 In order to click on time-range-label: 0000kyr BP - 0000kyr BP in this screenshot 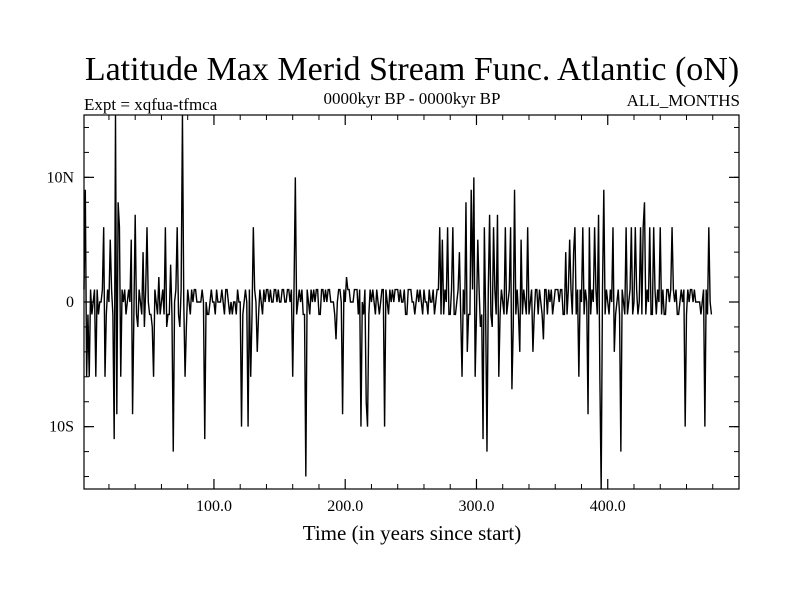, I will do `click(412, 98)`.